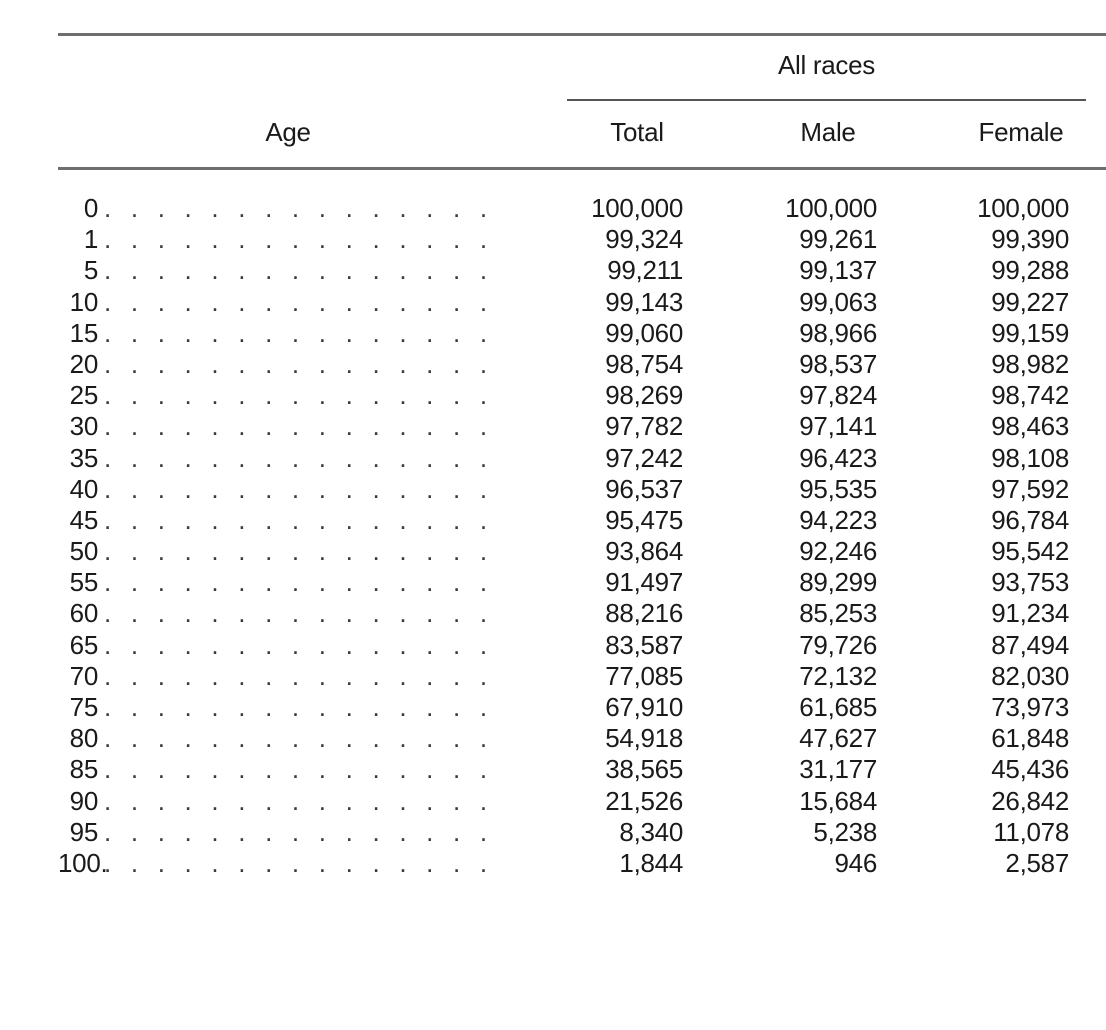 Image resolution: width=1106 pixels, height=1030 pixels. I want to click on row-age-label: 5, so click(90, 270).